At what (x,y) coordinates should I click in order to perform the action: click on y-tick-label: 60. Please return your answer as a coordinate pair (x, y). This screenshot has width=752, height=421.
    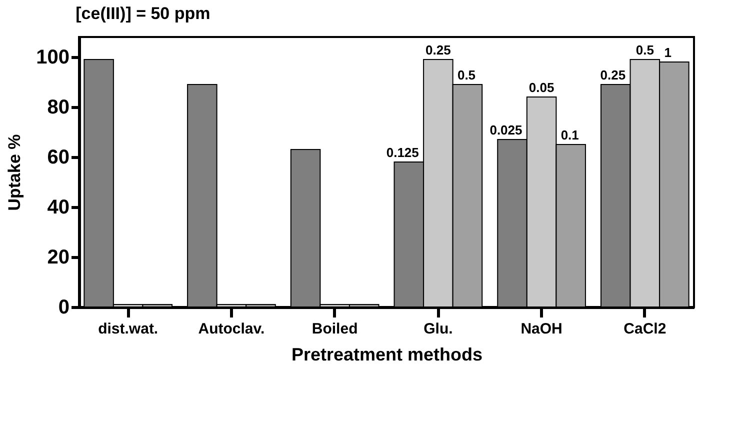
    Looking at the image, I should click on (58, 157).